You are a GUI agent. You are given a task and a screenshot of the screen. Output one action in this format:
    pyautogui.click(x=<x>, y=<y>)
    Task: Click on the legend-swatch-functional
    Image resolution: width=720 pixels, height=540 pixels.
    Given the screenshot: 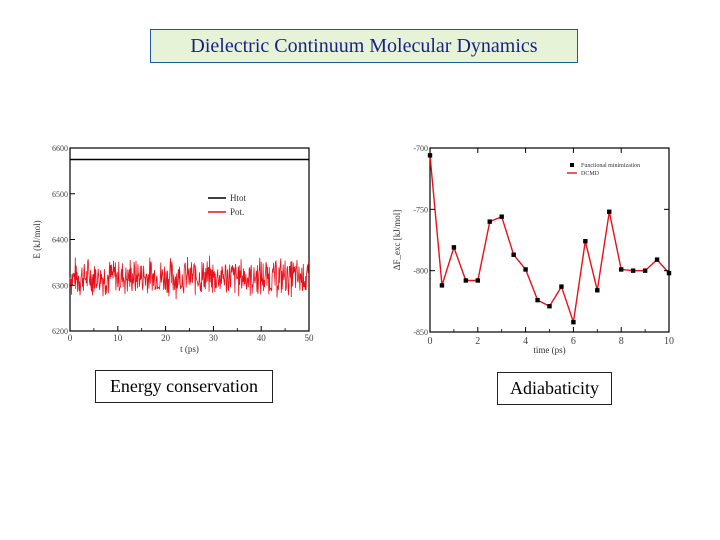 What is the action you would take?
    pyautogui.click(x=572, y=165)
    